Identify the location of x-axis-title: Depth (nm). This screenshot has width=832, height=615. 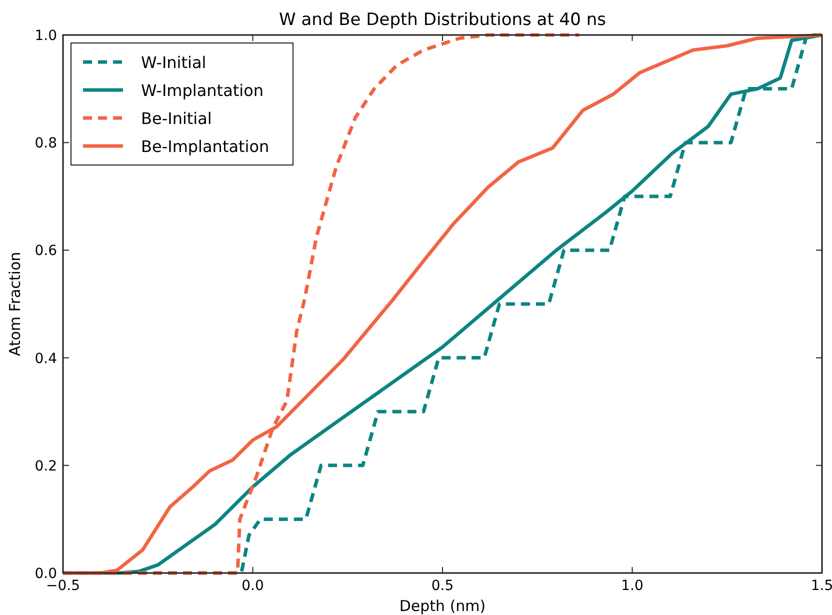
(442, 606).